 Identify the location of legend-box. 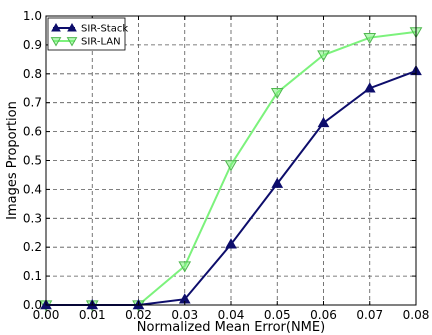
(86, 34).